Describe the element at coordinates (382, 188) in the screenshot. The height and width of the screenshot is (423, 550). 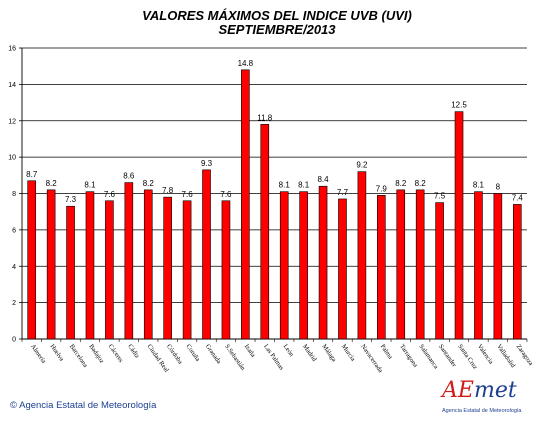
I see `data-label: 7.9` at that location.